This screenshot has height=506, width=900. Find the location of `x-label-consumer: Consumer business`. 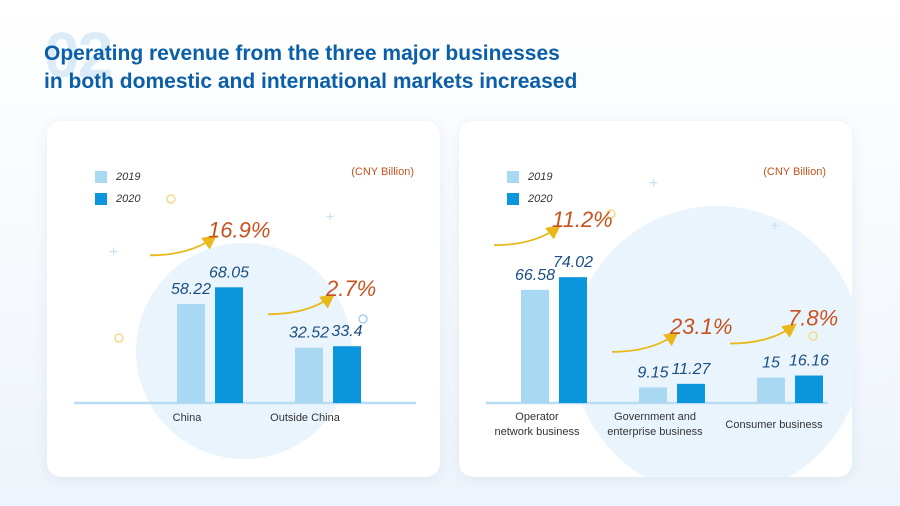

x-label-consumer: Consumer business is located at coordinates (774, 425).